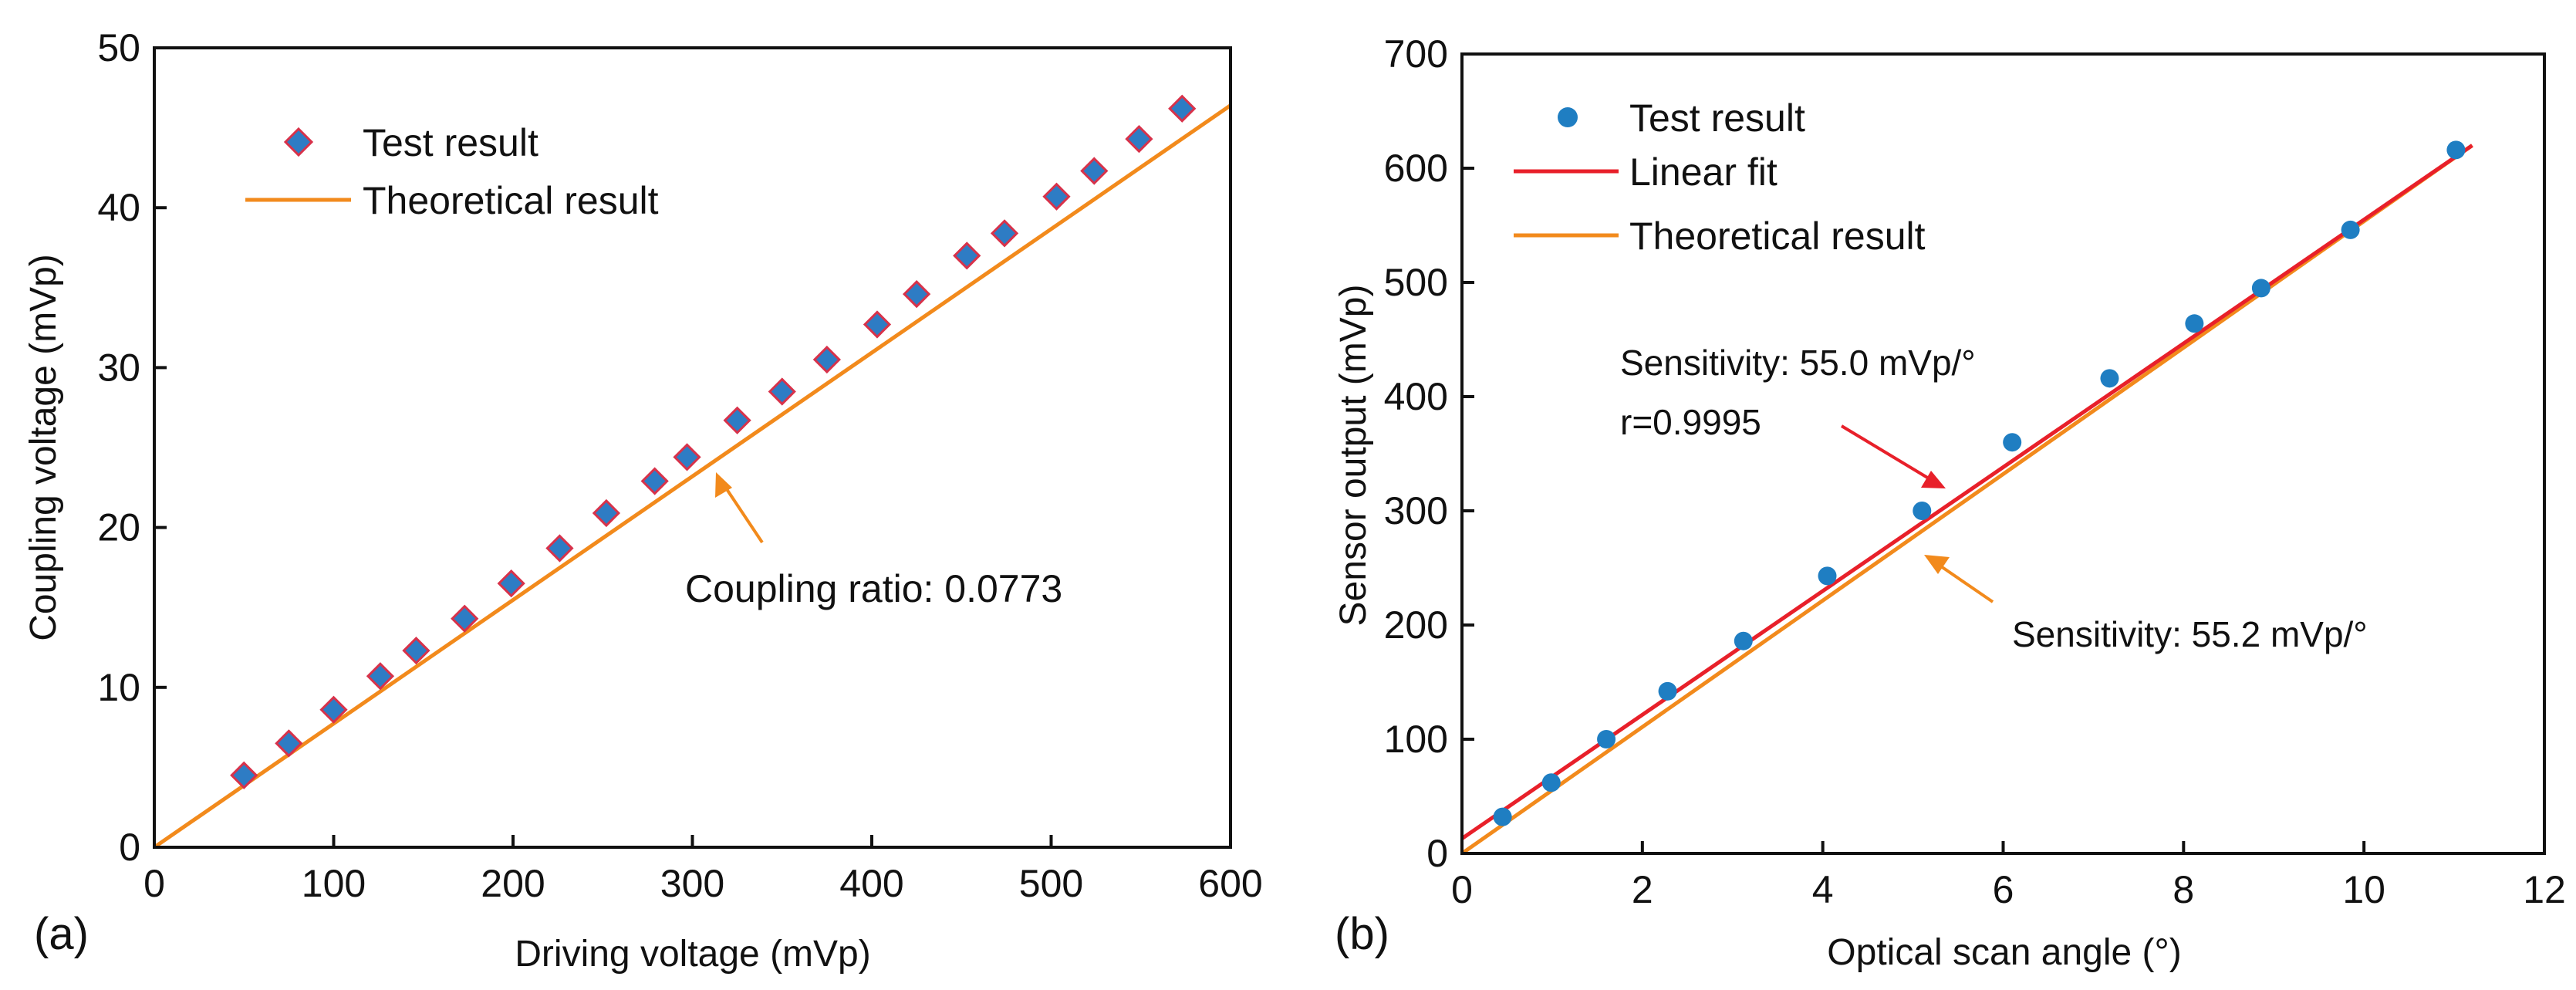  What do you see at coordinates (1798, 363) in the screenshot?
I see `annotation-b-fit-sensitivity: Sensitivity: 55.0 mVp/°` at bounding box center [1798, 363].